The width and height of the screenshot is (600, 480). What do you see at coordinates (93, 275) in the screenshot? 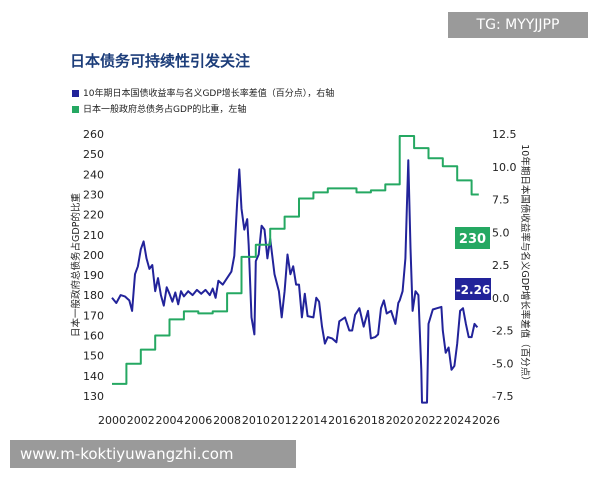
I see `y-tick-label: 190` at bounding box center [93, 275].